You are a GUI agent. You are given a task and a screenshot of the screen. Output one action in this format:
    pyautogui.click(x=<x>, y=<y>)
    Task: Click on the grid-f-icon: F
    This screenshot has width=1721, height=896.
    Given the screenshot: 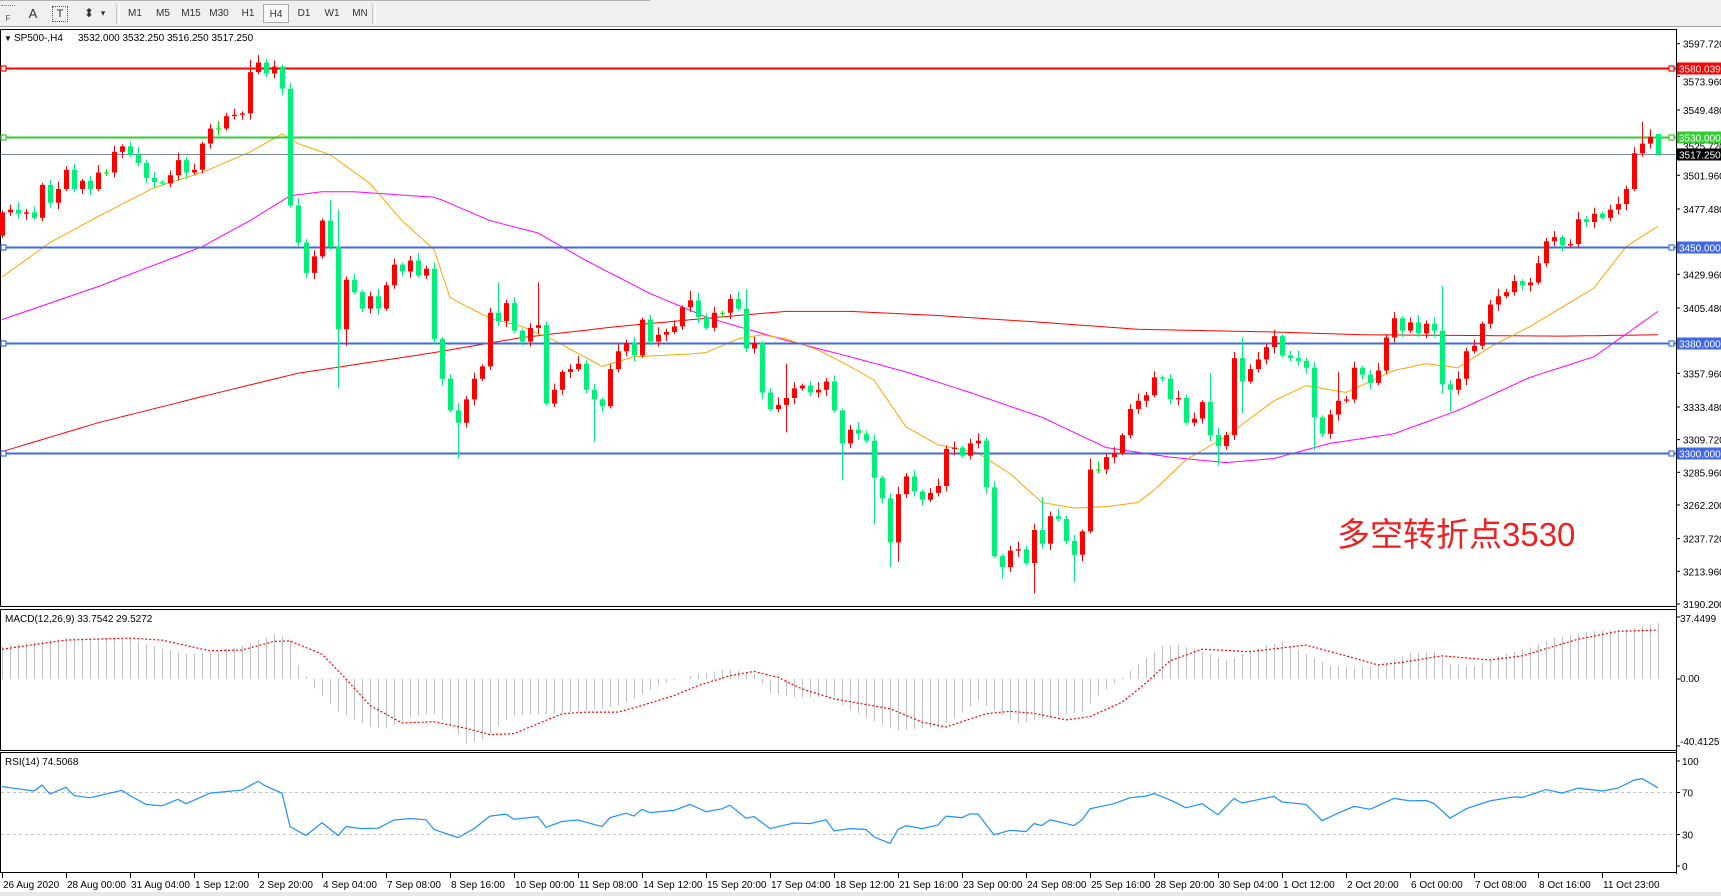 What is the action you would take?
    pyautogui.click(x=8, y=14)
    